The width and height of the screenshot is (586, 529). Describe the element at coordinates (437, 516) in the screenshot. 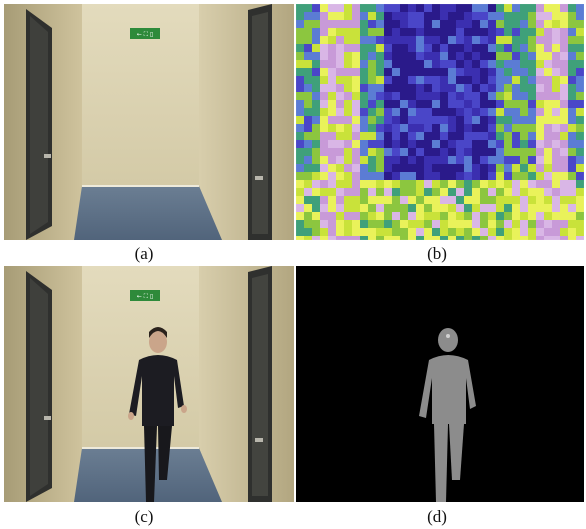

I see `caption-d: (d)` at that location.